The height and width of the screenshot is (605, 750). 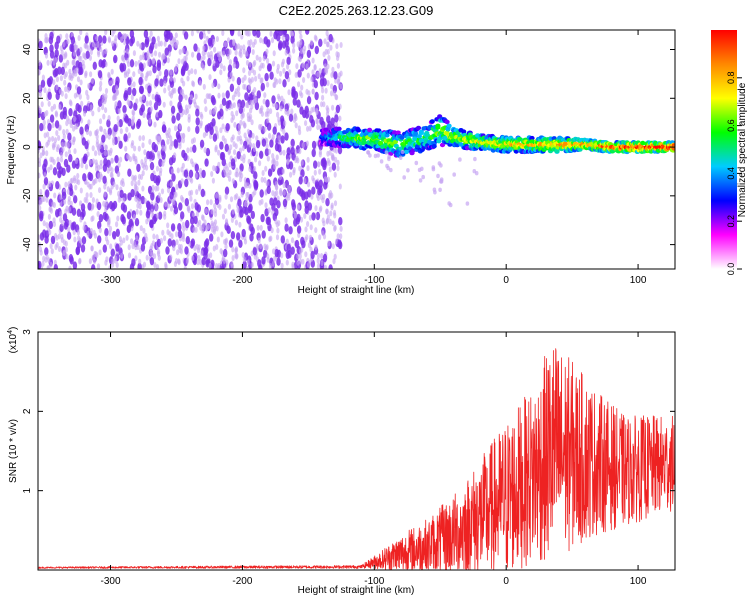 What do you see at coordinates (506, 280) in the screenshot?
I see `spectrogram-x-tick-label: 0` at bounding box center [506, 280].